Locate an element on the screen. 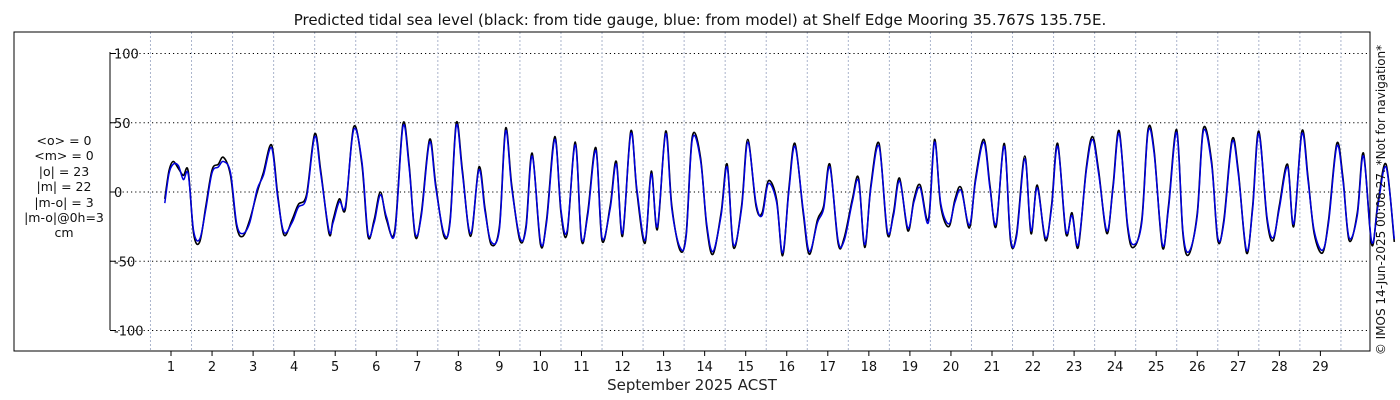 Image resolution: width=1400 pixels, height=400 pixels. x-tick-label: 18 is located at coordinates (869, 367).